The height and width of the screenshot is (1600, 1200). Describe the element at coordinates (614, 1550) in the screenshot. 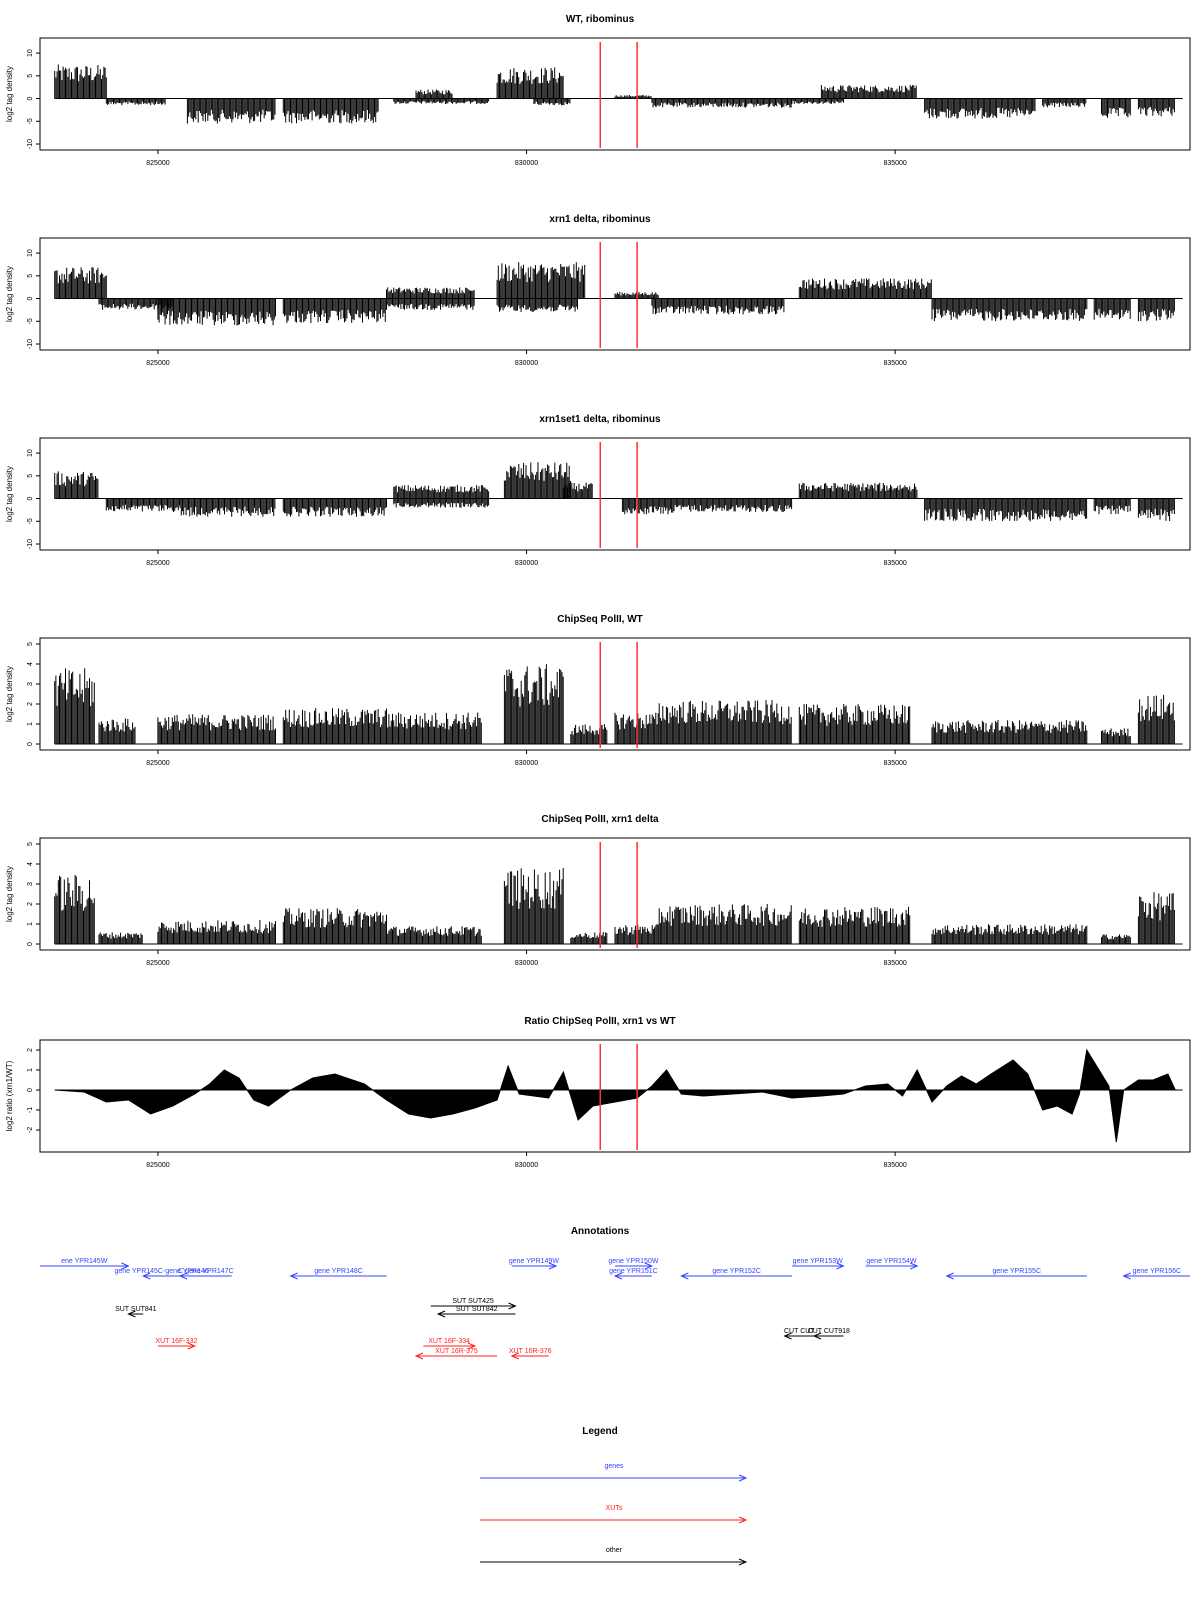

I see `legend-label: other` at that location.